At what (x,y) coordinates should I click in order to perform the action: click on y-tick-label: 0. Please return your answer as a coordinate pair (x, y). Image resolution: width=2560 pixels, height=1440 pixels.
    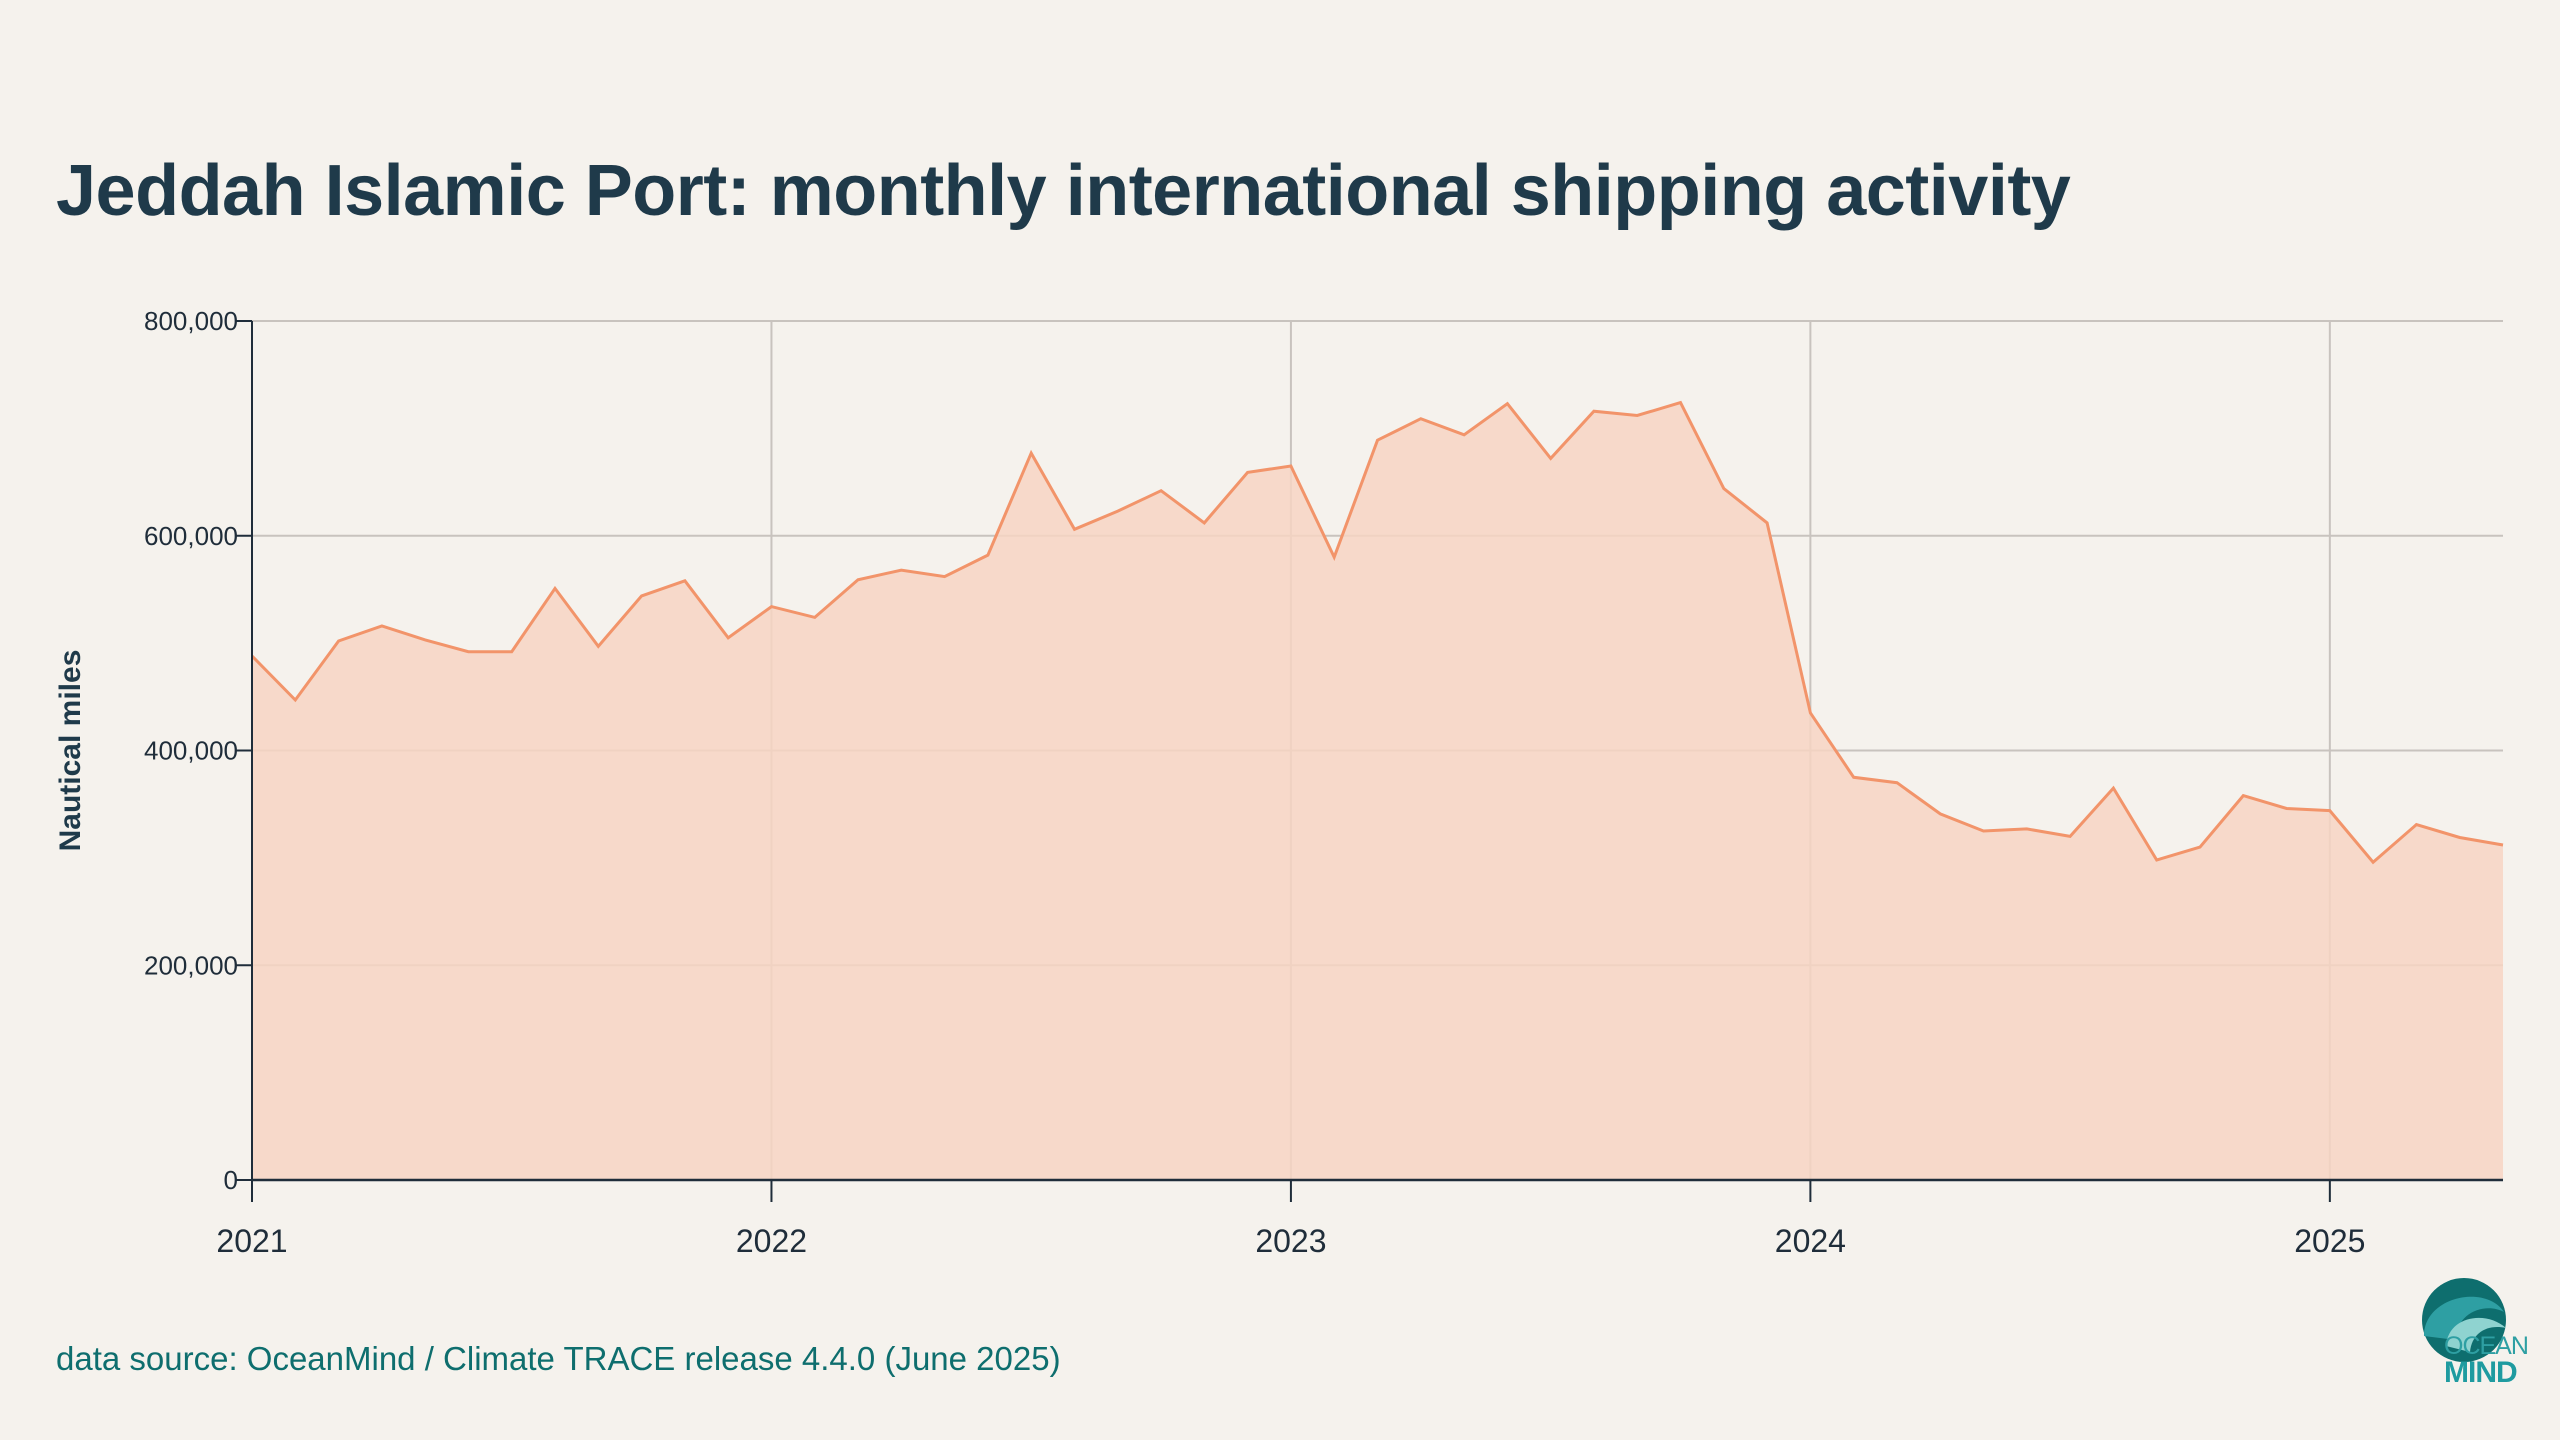
    Looking at the image, I should click on (231, 1180).